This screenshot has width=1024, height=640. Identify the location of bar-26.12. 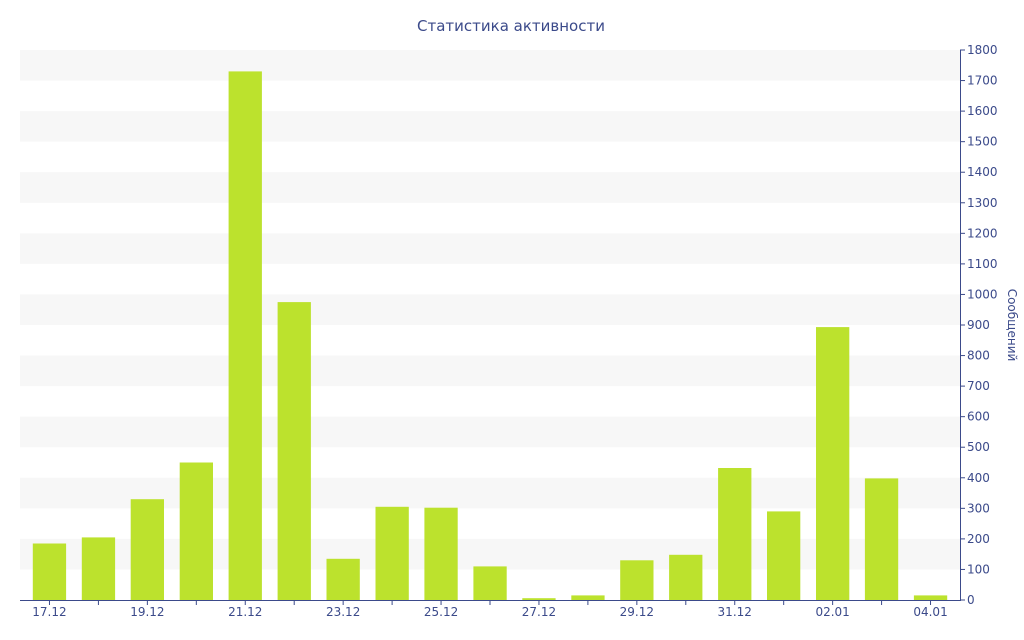
(490, 583).